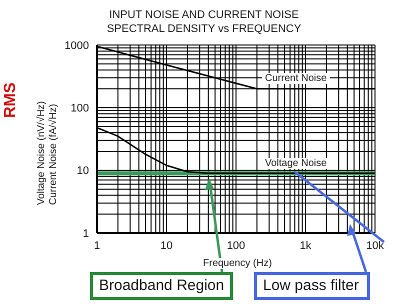  I want to click on chart-title: INPUT NOISE AND CURRENT NOISE SPECTRAL DENSITY vs FREQUENCY, so click(204, 22).